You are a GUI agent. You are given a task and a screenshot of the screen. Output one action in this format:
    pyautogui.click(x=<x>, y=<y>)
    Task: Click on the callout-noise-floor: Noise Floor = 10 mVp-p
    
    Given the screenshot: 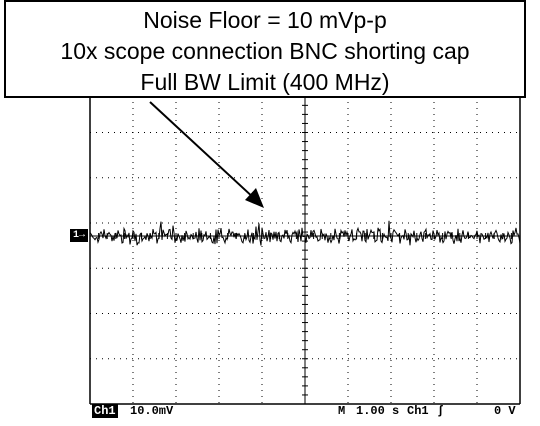 What is the action you would take?
    pyautogui.click(x=265, y=20)
    